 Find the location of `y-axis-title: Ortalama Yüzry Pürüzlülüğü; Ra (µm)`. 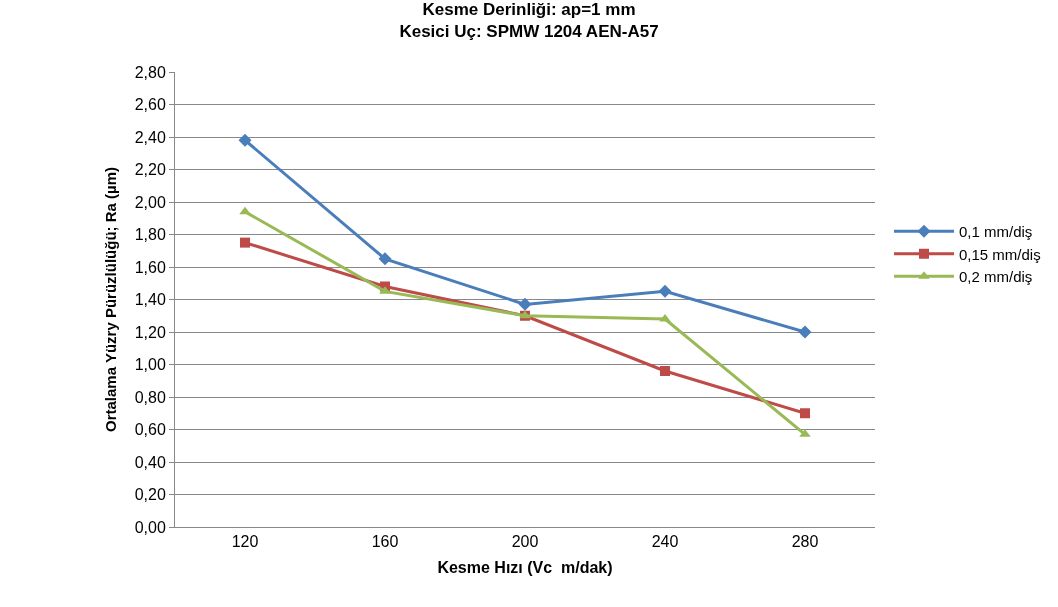

y-axis-title: Ortalama Yüzry Pürüzlülüğü; Ra (µm) is located at coordinates (110, 299).